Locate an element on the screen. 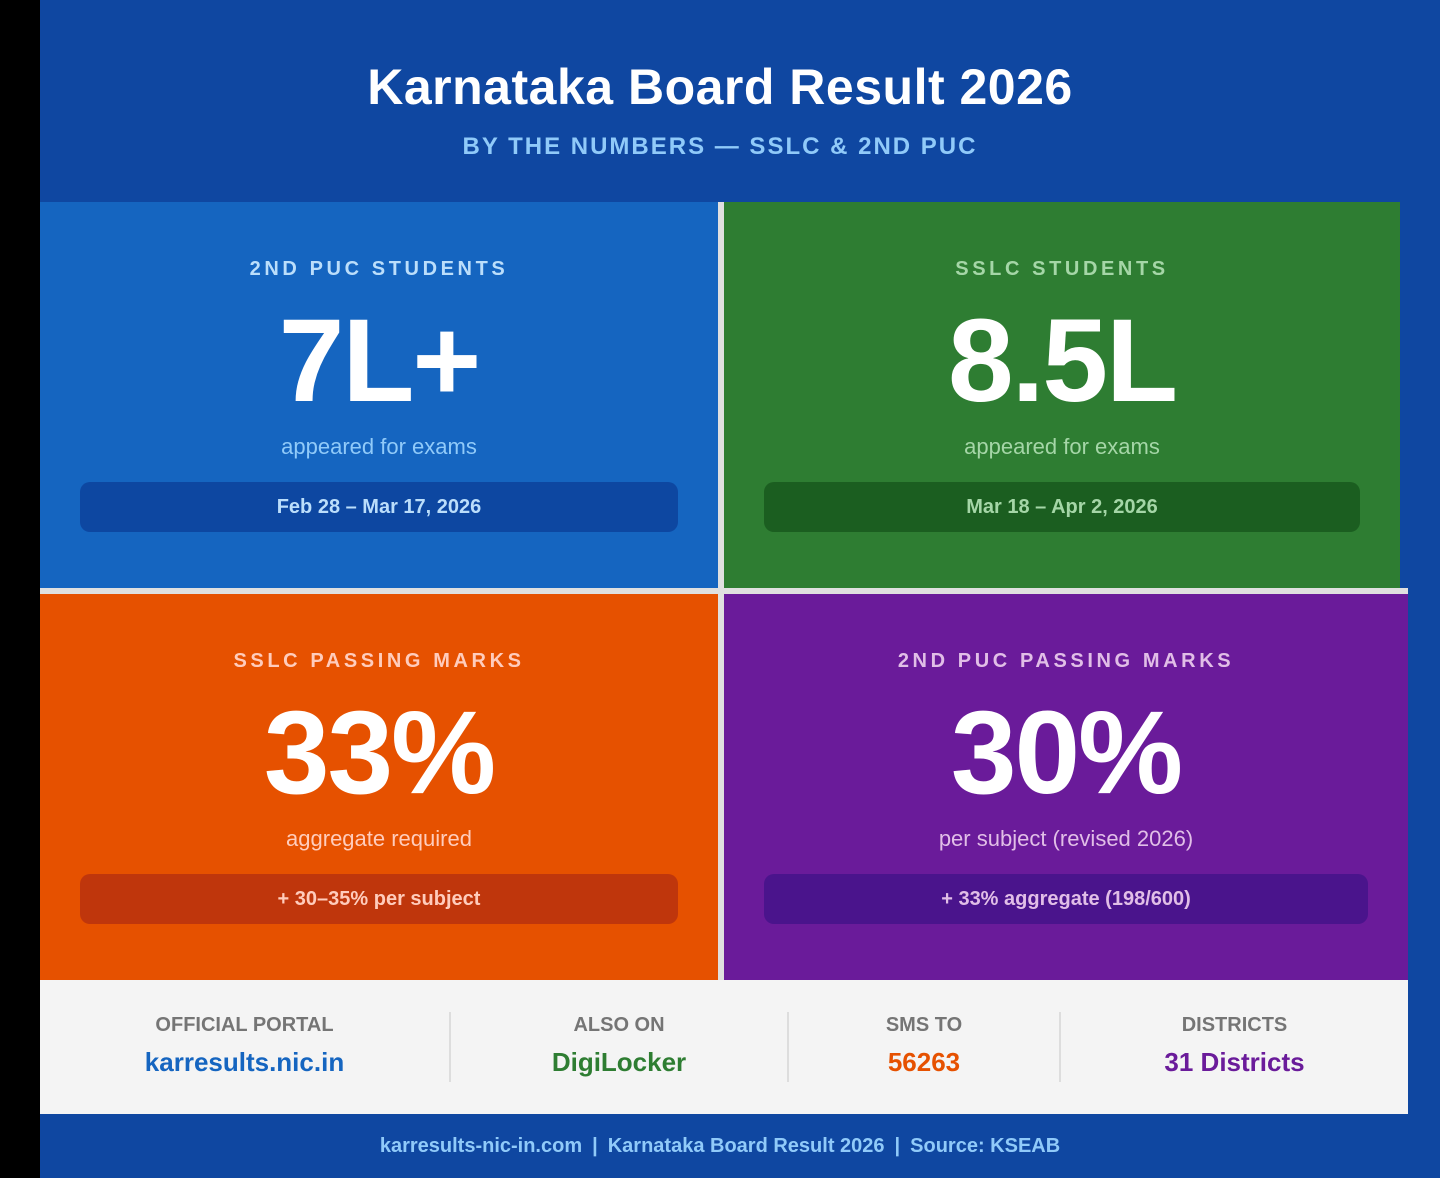 The width and height of the screenshot is (1440, 1178). portal-link: karresults.nic.in is located at coordinates (244, 1062).